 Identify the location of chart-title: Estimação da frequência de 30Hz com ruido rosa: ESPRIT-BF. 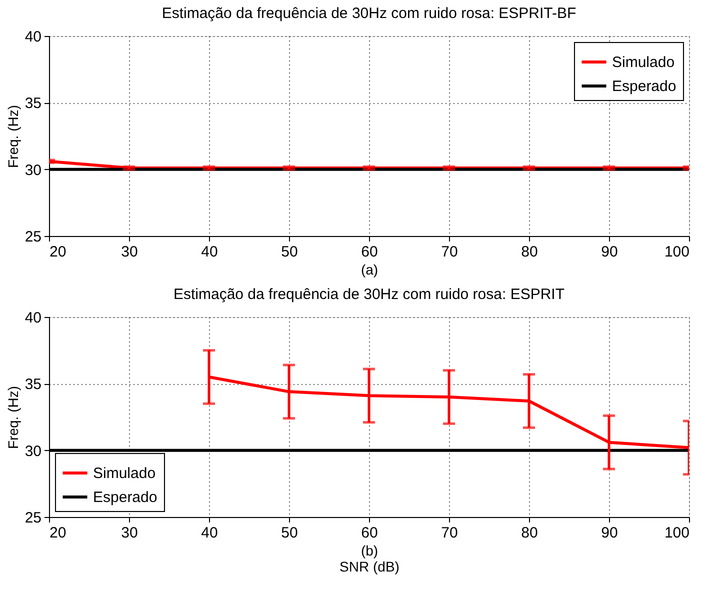
(369, 13).